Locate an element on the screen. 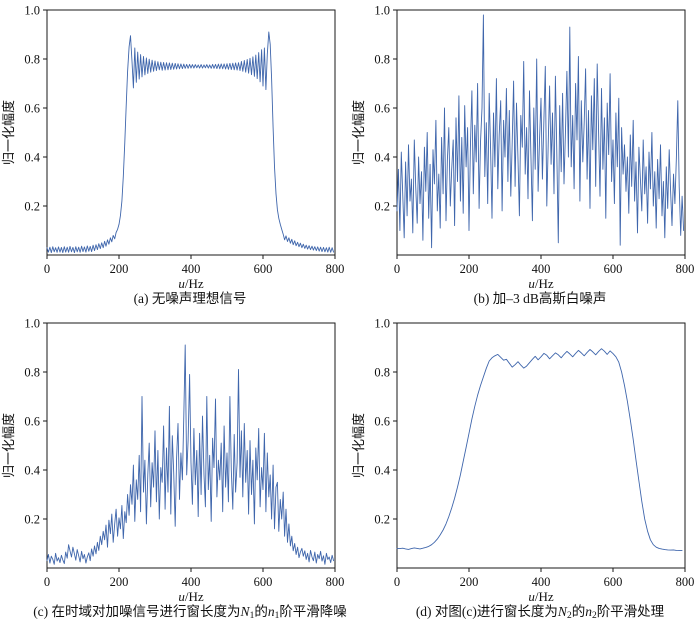  caption-sub-N: 1 is located at coordinates (252, 616).